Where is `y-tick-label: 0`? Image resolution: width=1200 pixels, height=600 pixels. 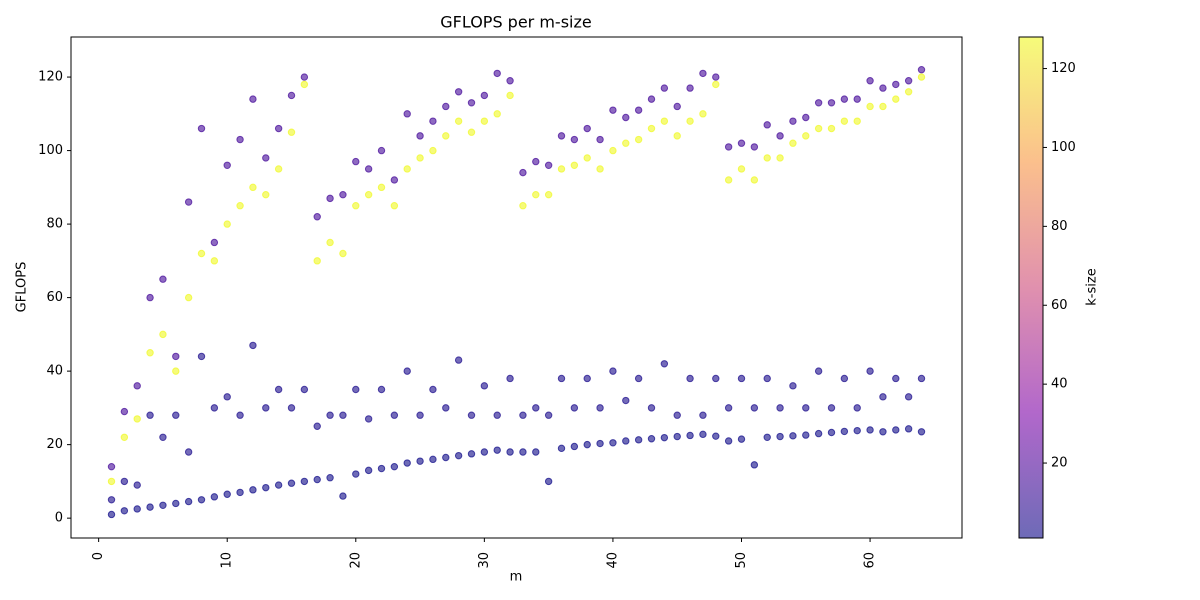
y-tick-label: 0 is located at coordinates (59, 518).